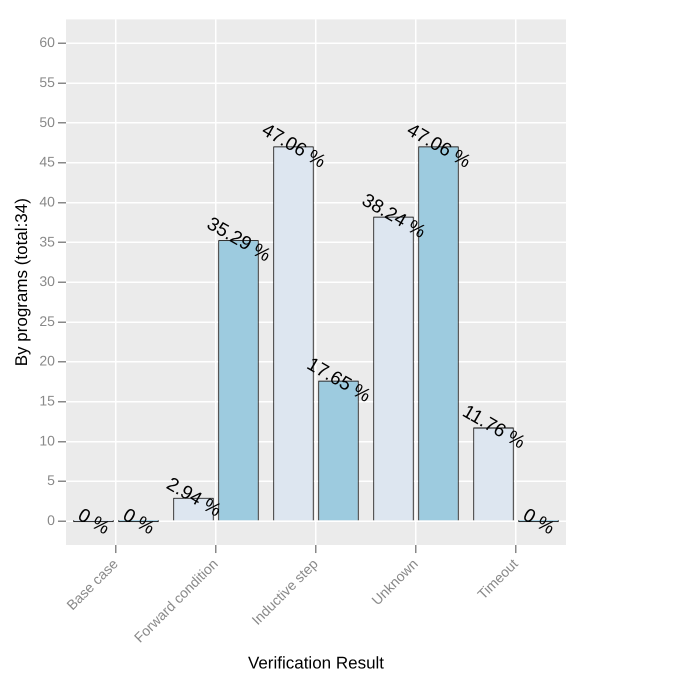 This screenshot has height=686, width=684. Describe the element at coordinates (47, 162) in the screenshot. I see `y-tick-label: 45` at that location.